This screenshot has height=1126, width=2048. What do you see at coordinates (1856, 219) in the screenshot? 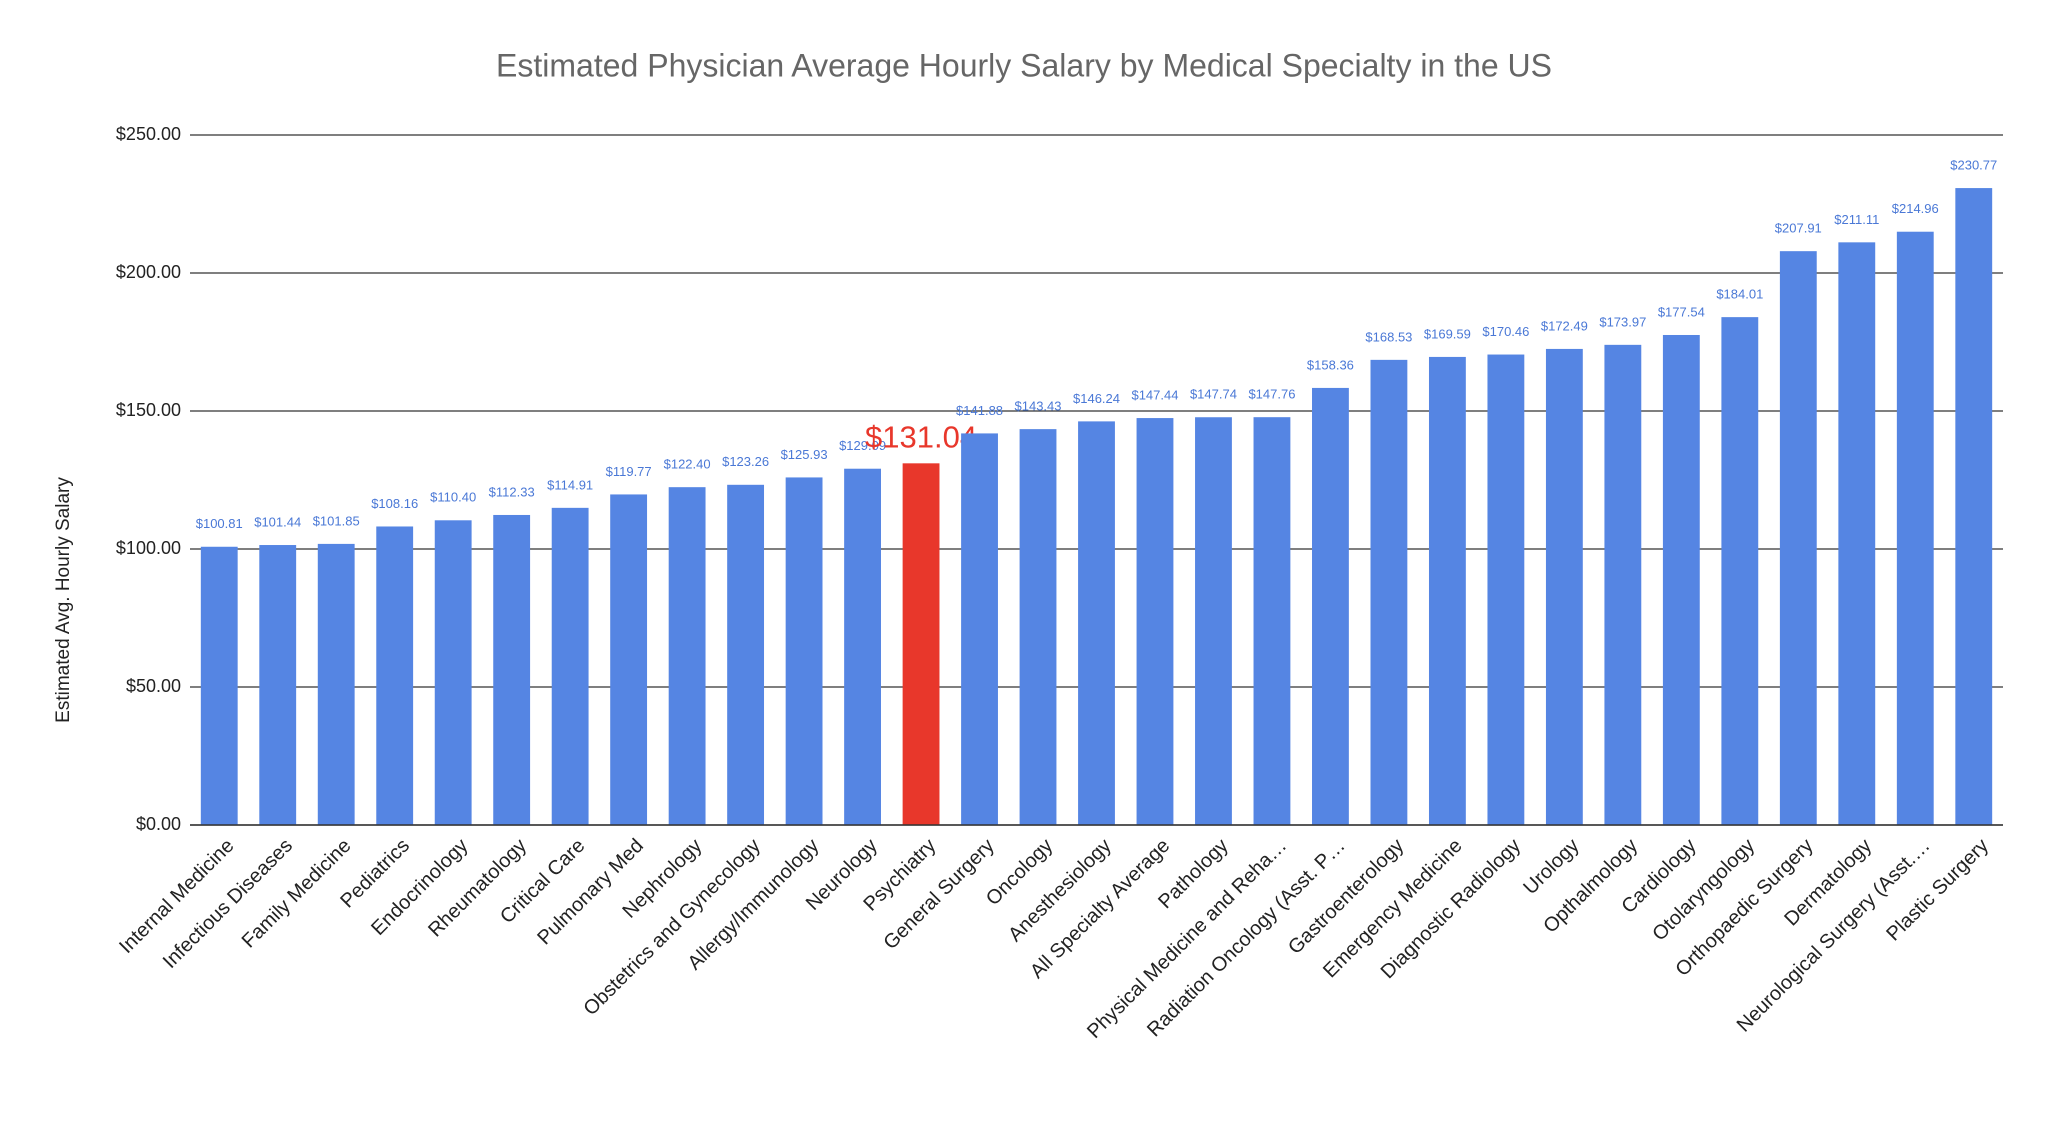
I see `value-label: $211.11` at bounding box center [1856, 219].